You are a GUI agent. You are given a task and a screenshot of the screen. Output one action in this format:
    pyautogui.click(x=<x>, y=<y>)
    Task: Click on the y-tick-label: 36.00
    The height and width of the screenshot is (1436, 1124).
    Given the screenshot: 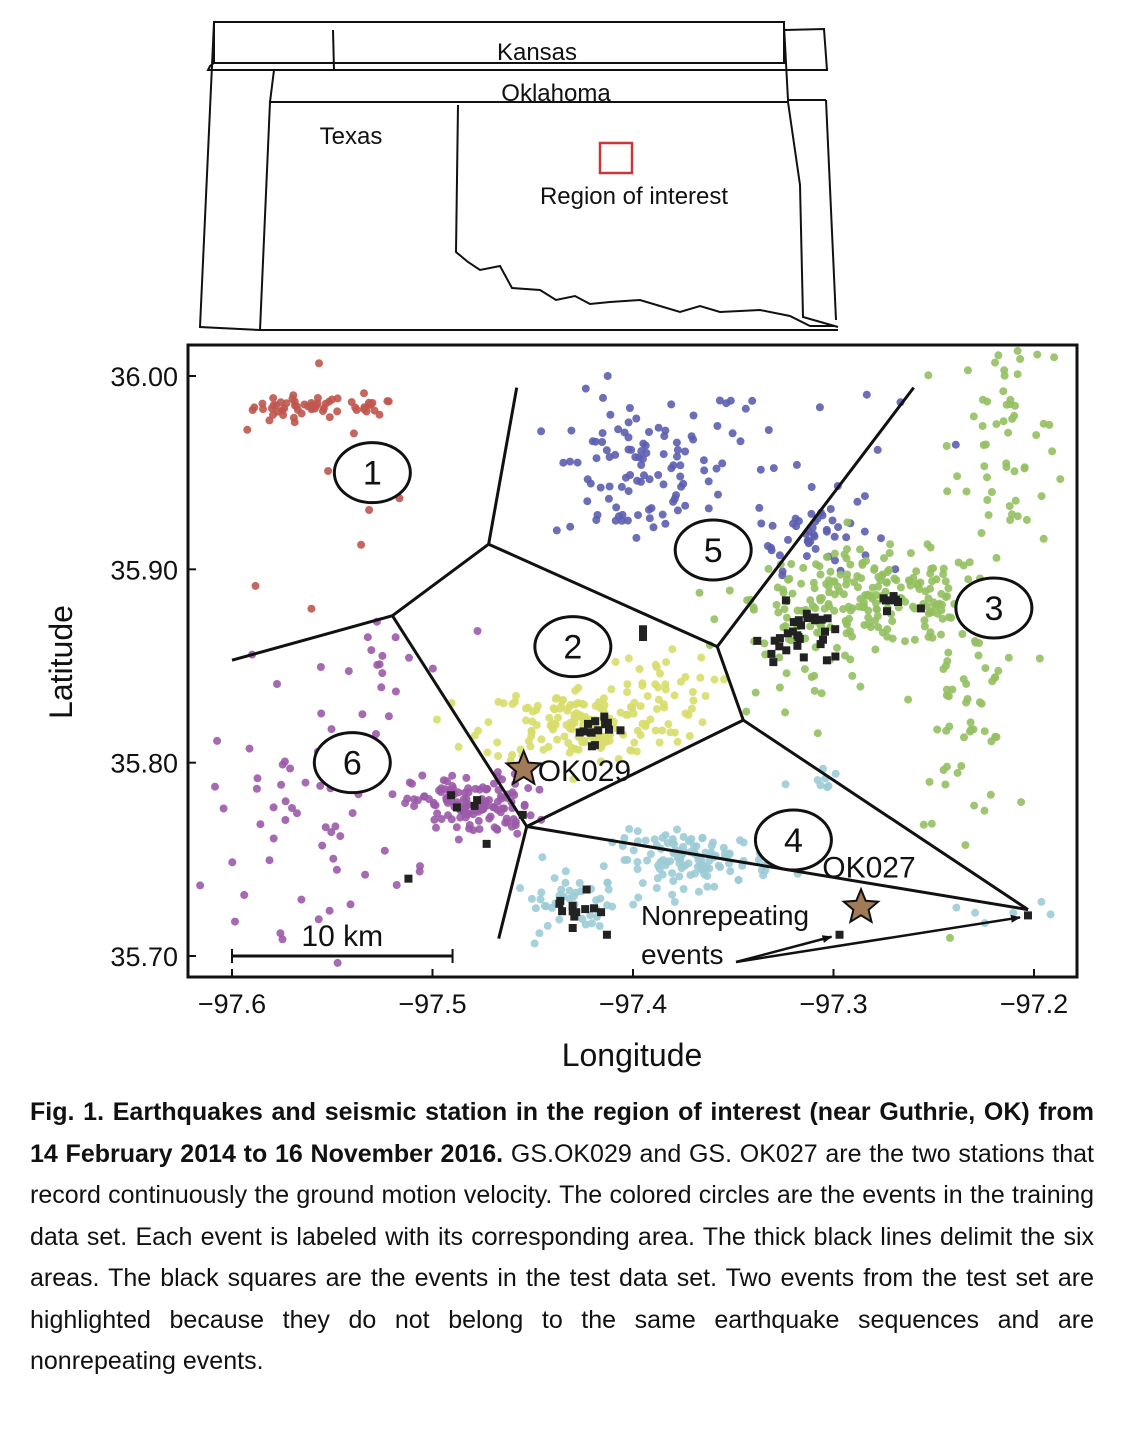 What is the action you would take?
    pyautogui.click(x=144, y=377)
    